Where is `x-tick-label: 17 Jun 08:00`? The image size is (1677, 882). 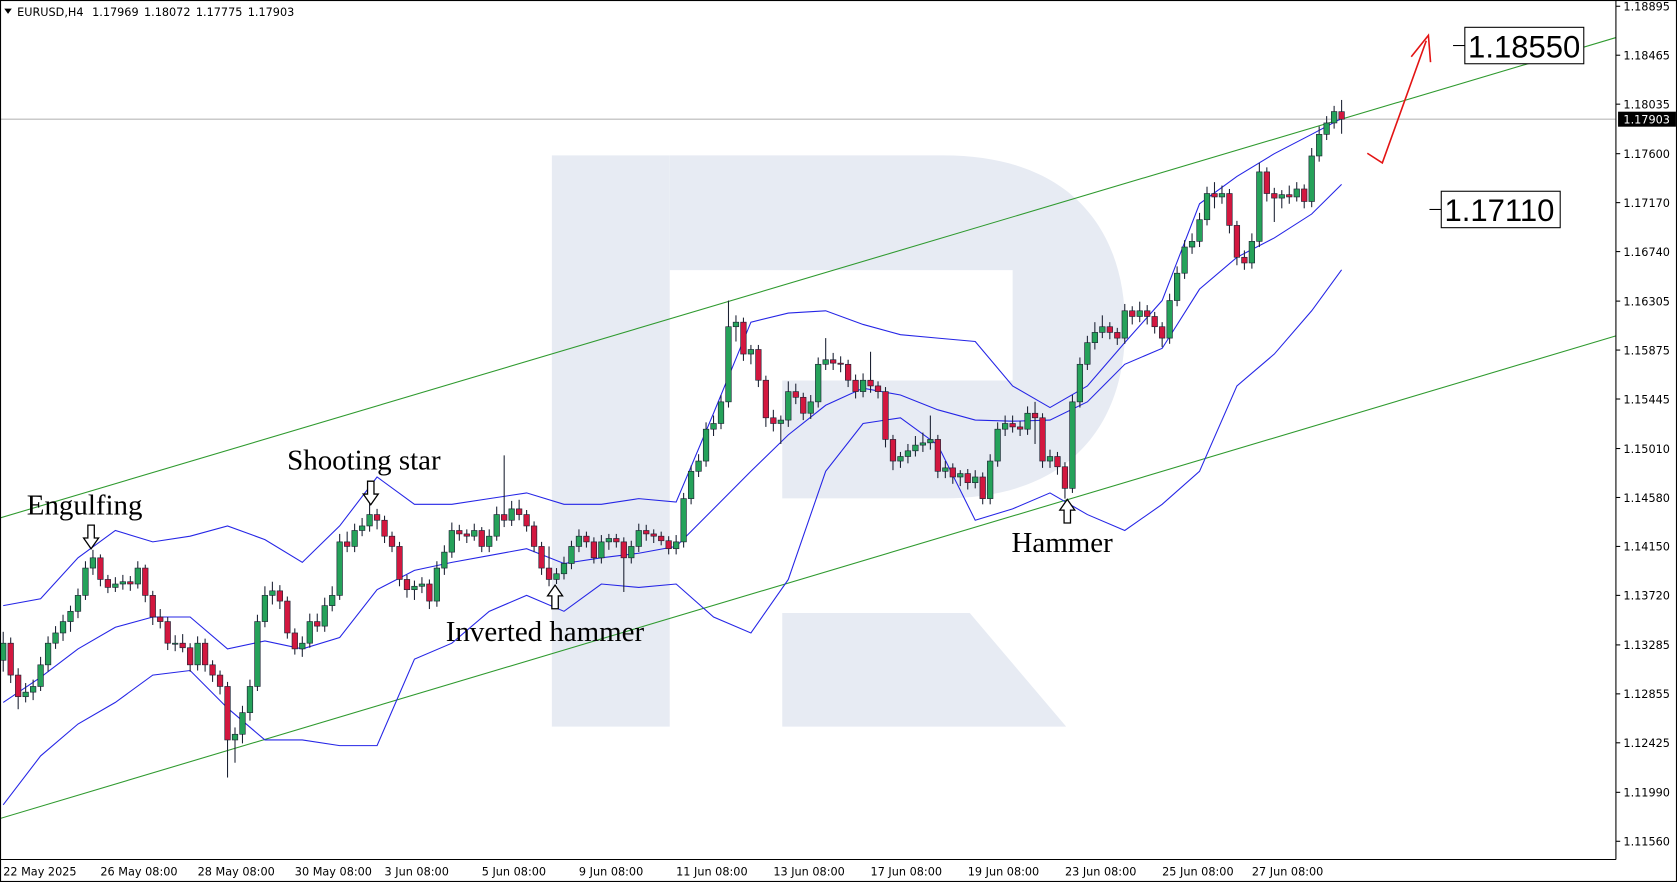 x-tick-label: 17 Jun 08:00 is located at coordinates (906, 872).